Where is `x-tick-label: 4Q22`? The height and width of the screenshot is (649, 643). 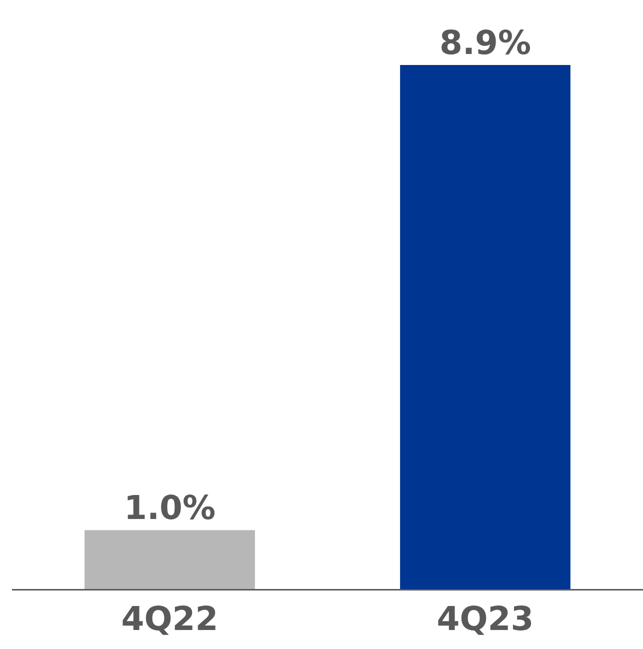
x-tick-label: 4Q22 is located at coordinates (169, 618).